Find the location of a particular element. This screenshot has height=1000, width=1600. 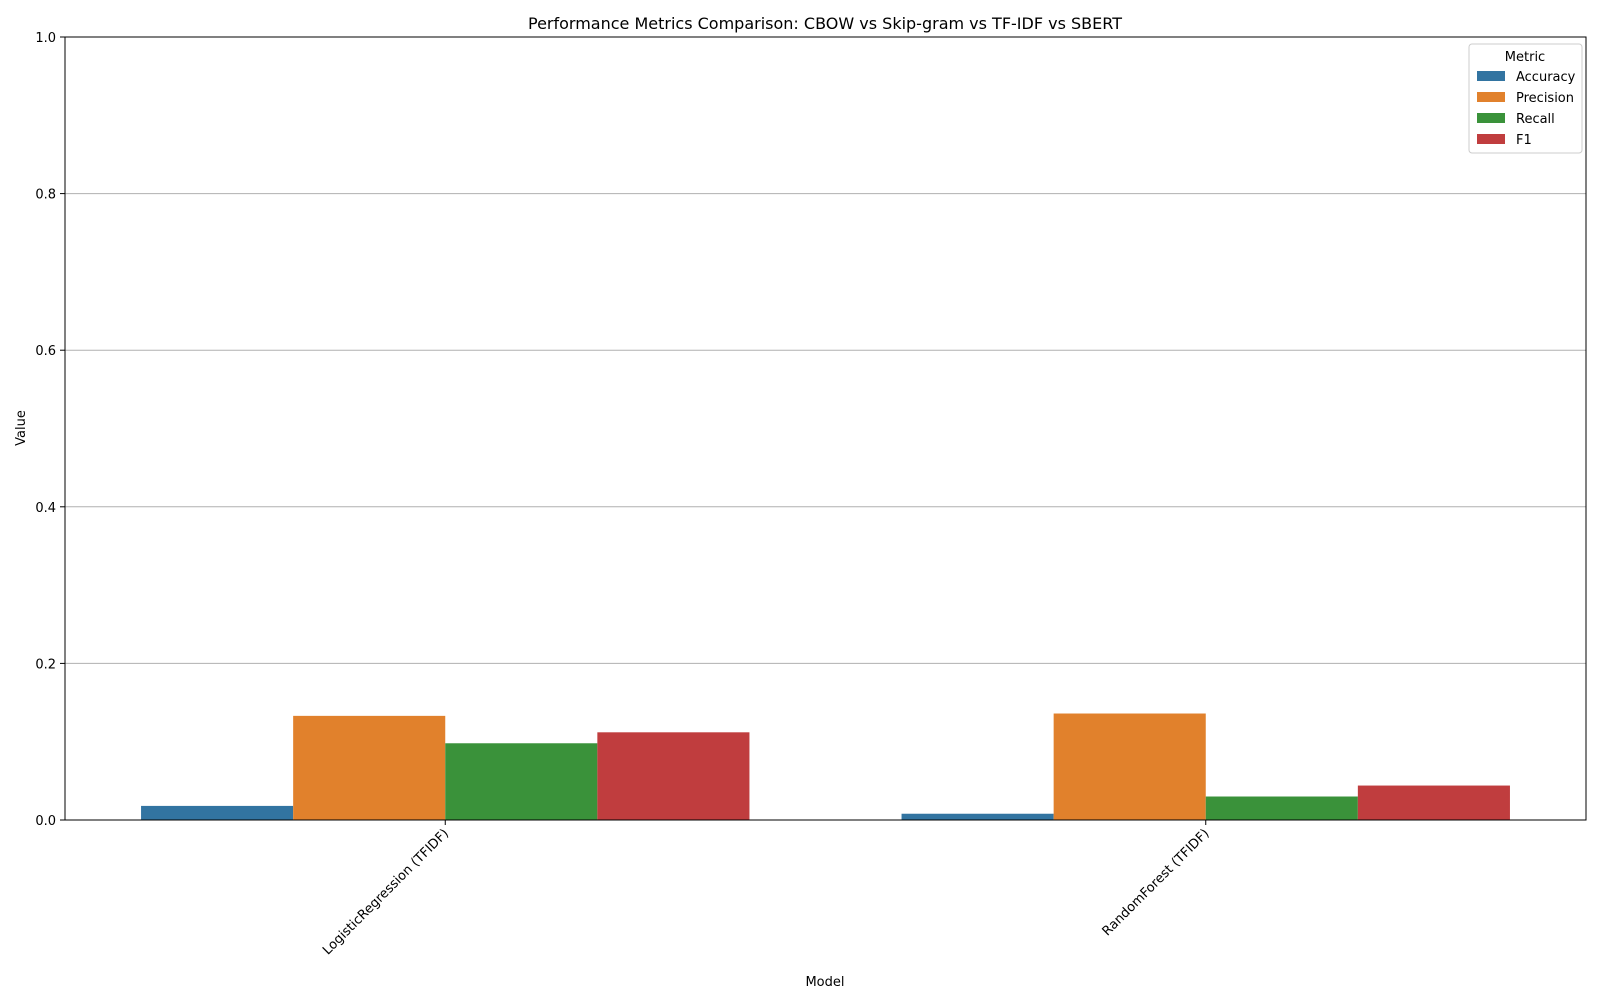

bar-accuracy-randomforest-tfidf is located at coordinates (977, 816).